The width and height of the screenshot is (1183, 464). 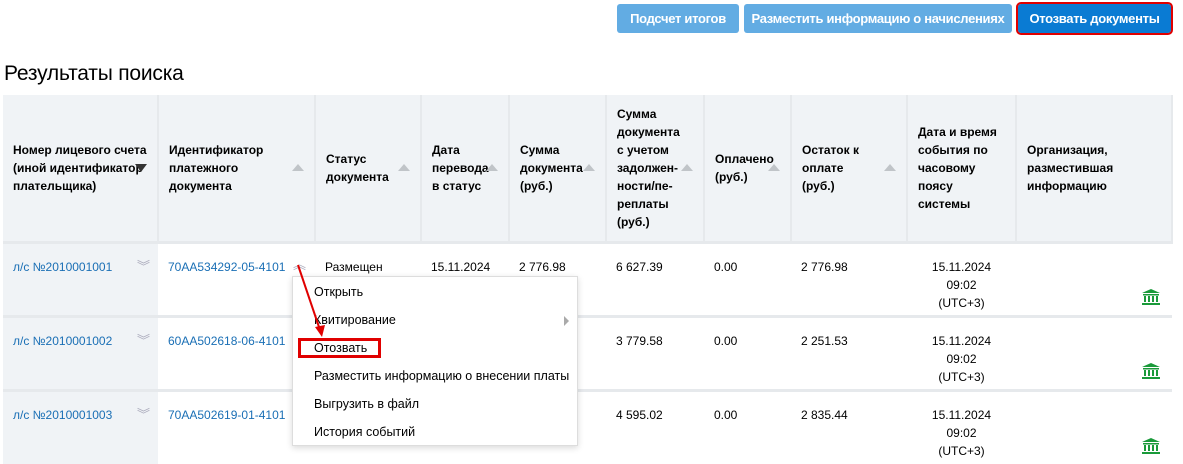 I want to click on menu-label: Квитирование, so click(x=355, y=320).